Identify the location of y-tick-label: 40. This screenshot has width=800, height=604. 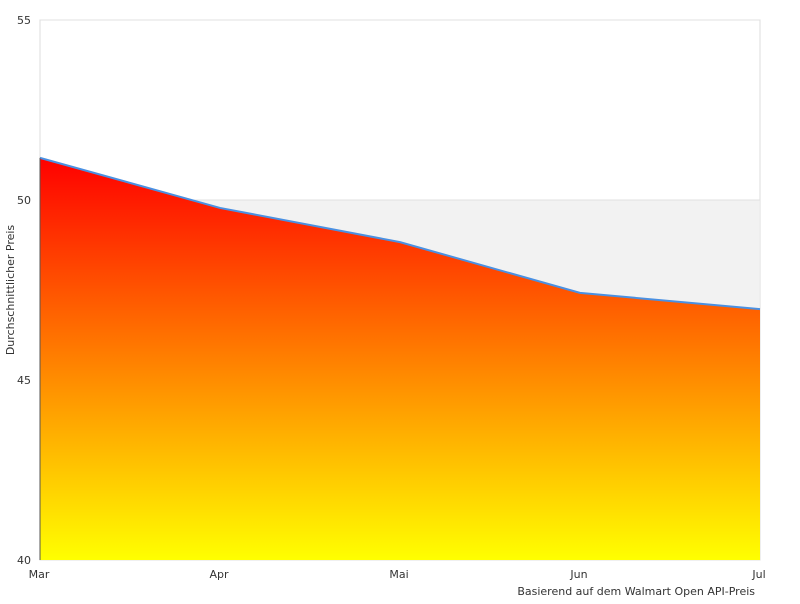
(24, 560).